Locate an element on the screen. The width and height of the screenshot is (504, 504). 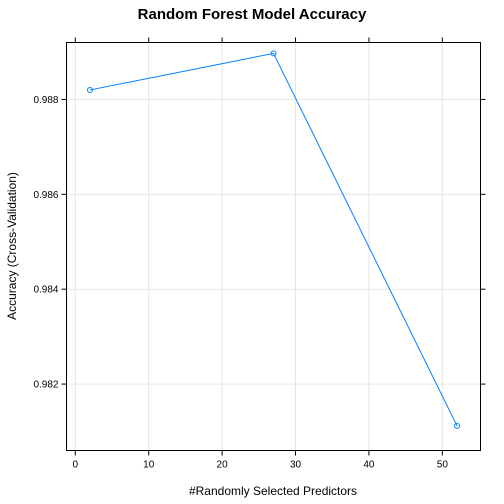
x-tick-label: 50 is located at coordinates (443, 465).